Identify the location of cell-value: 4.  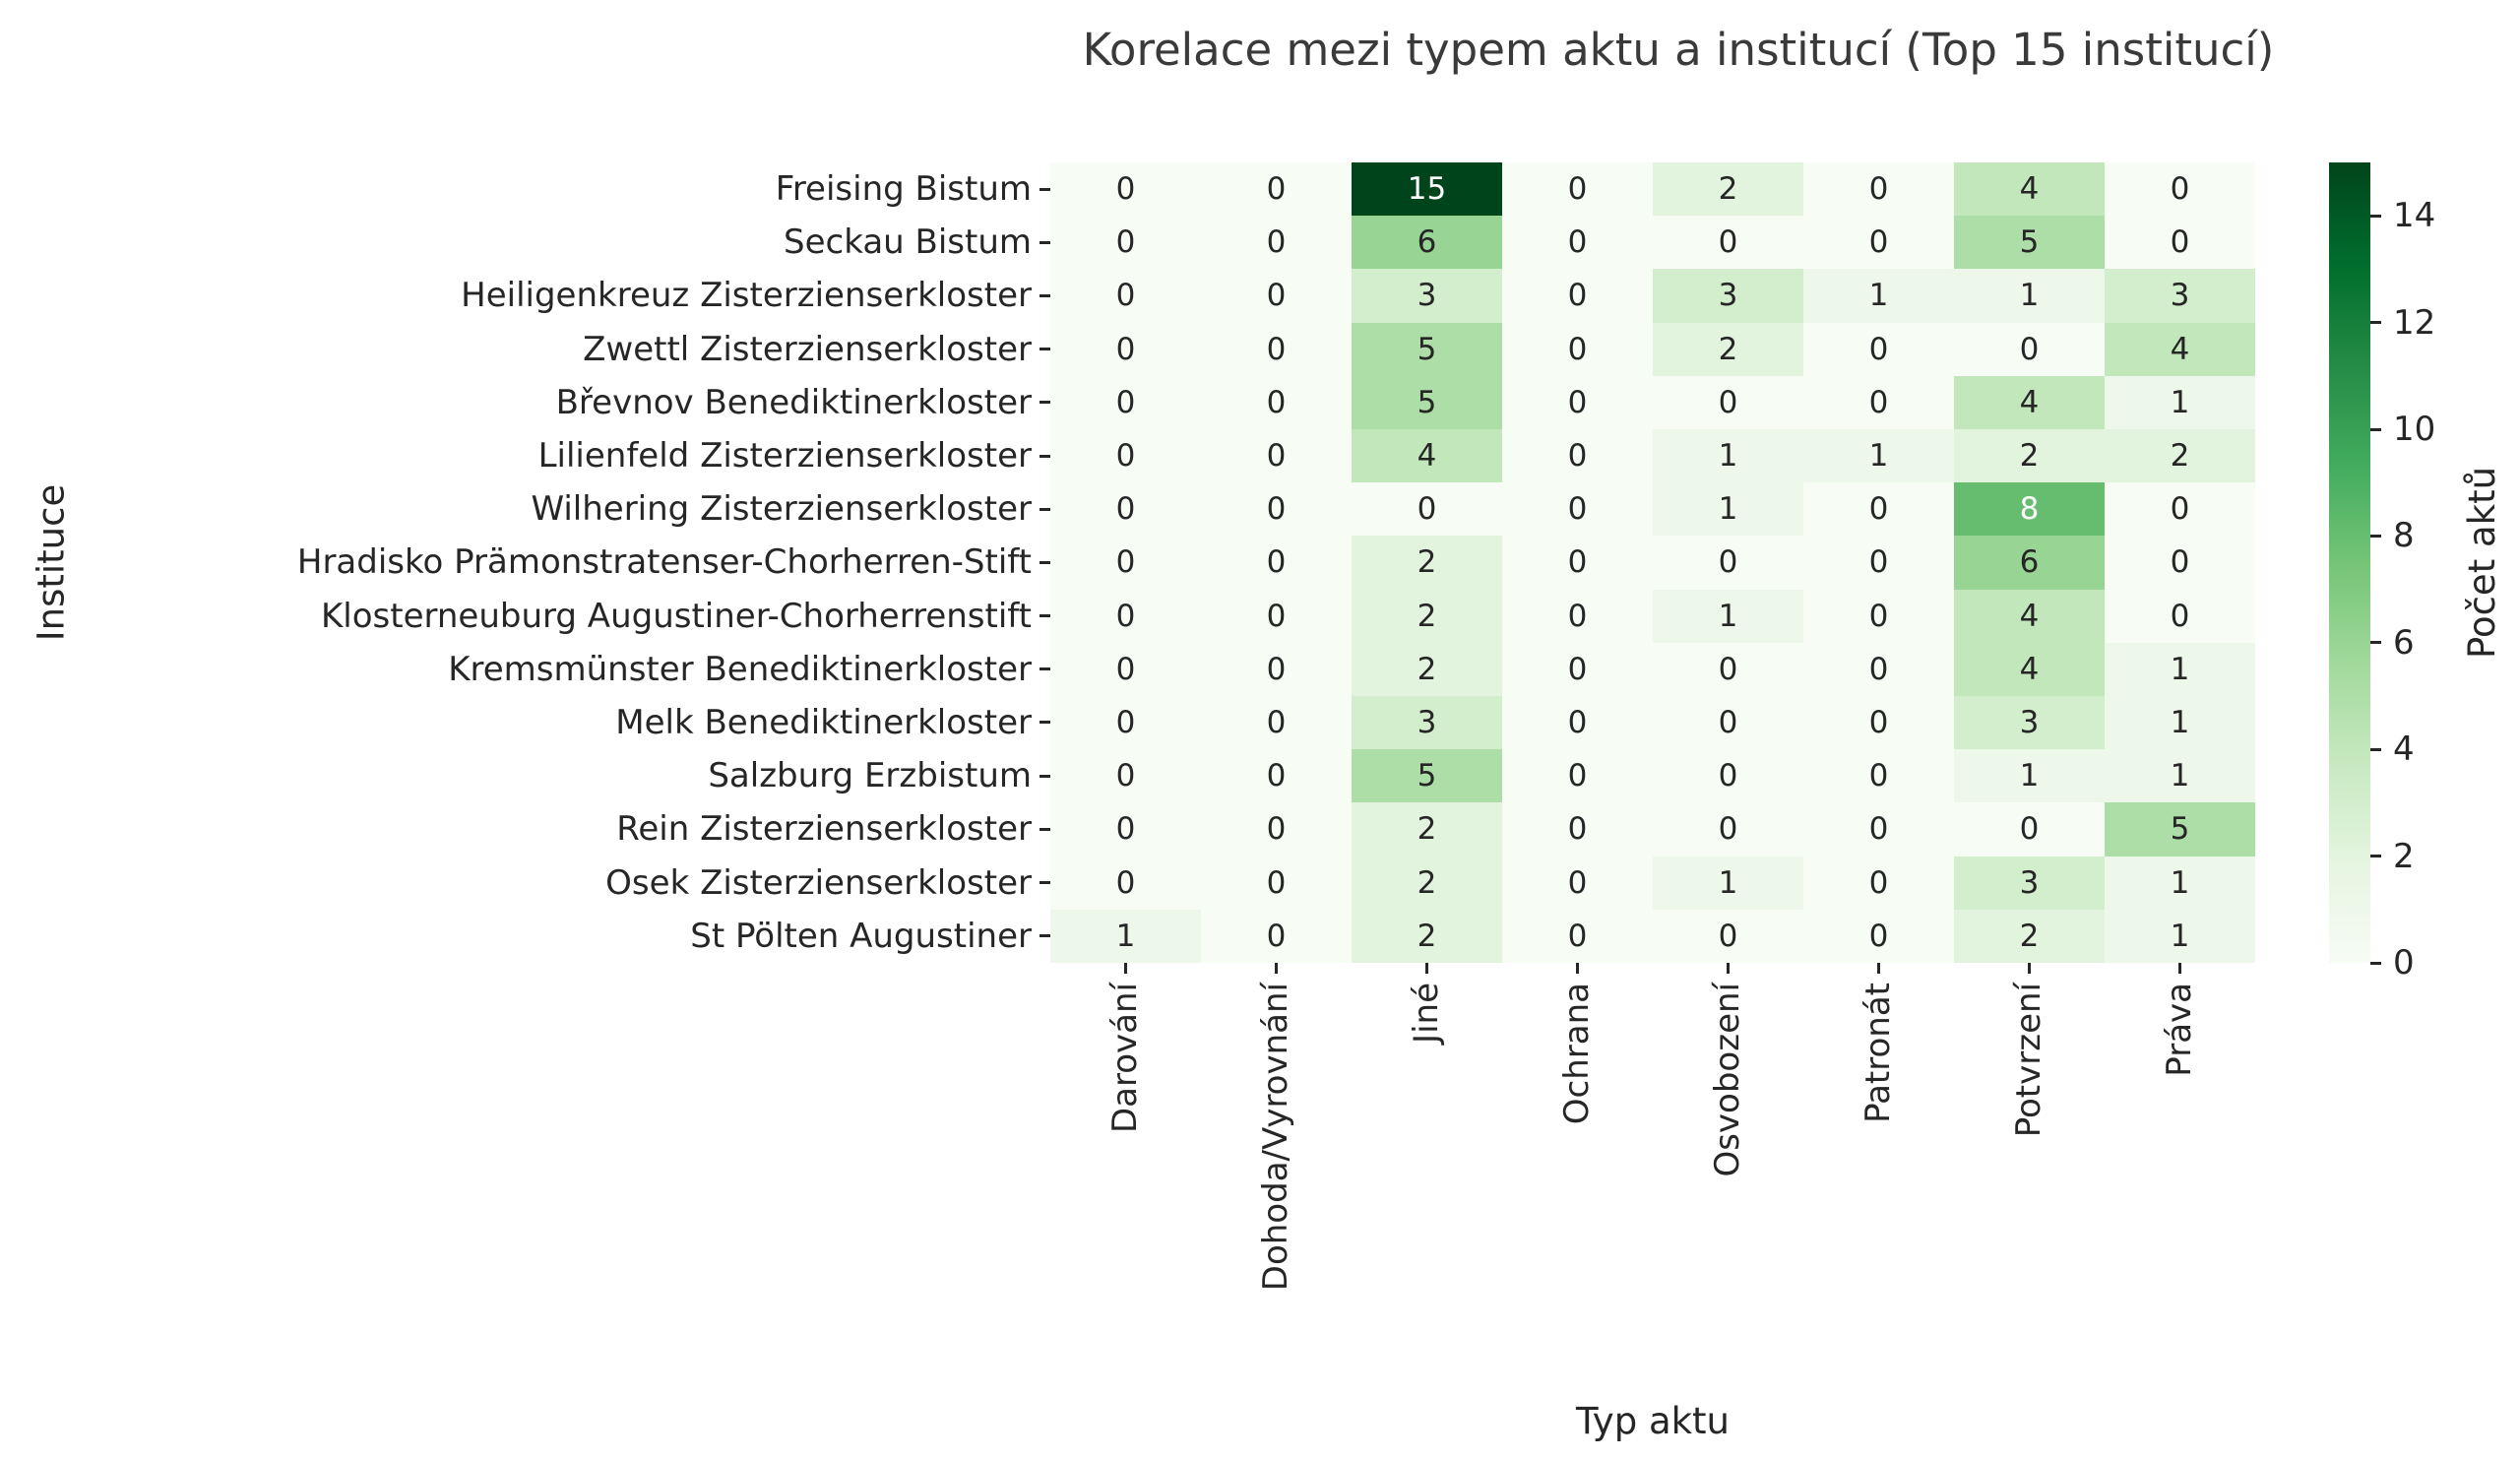
(2029, 616).